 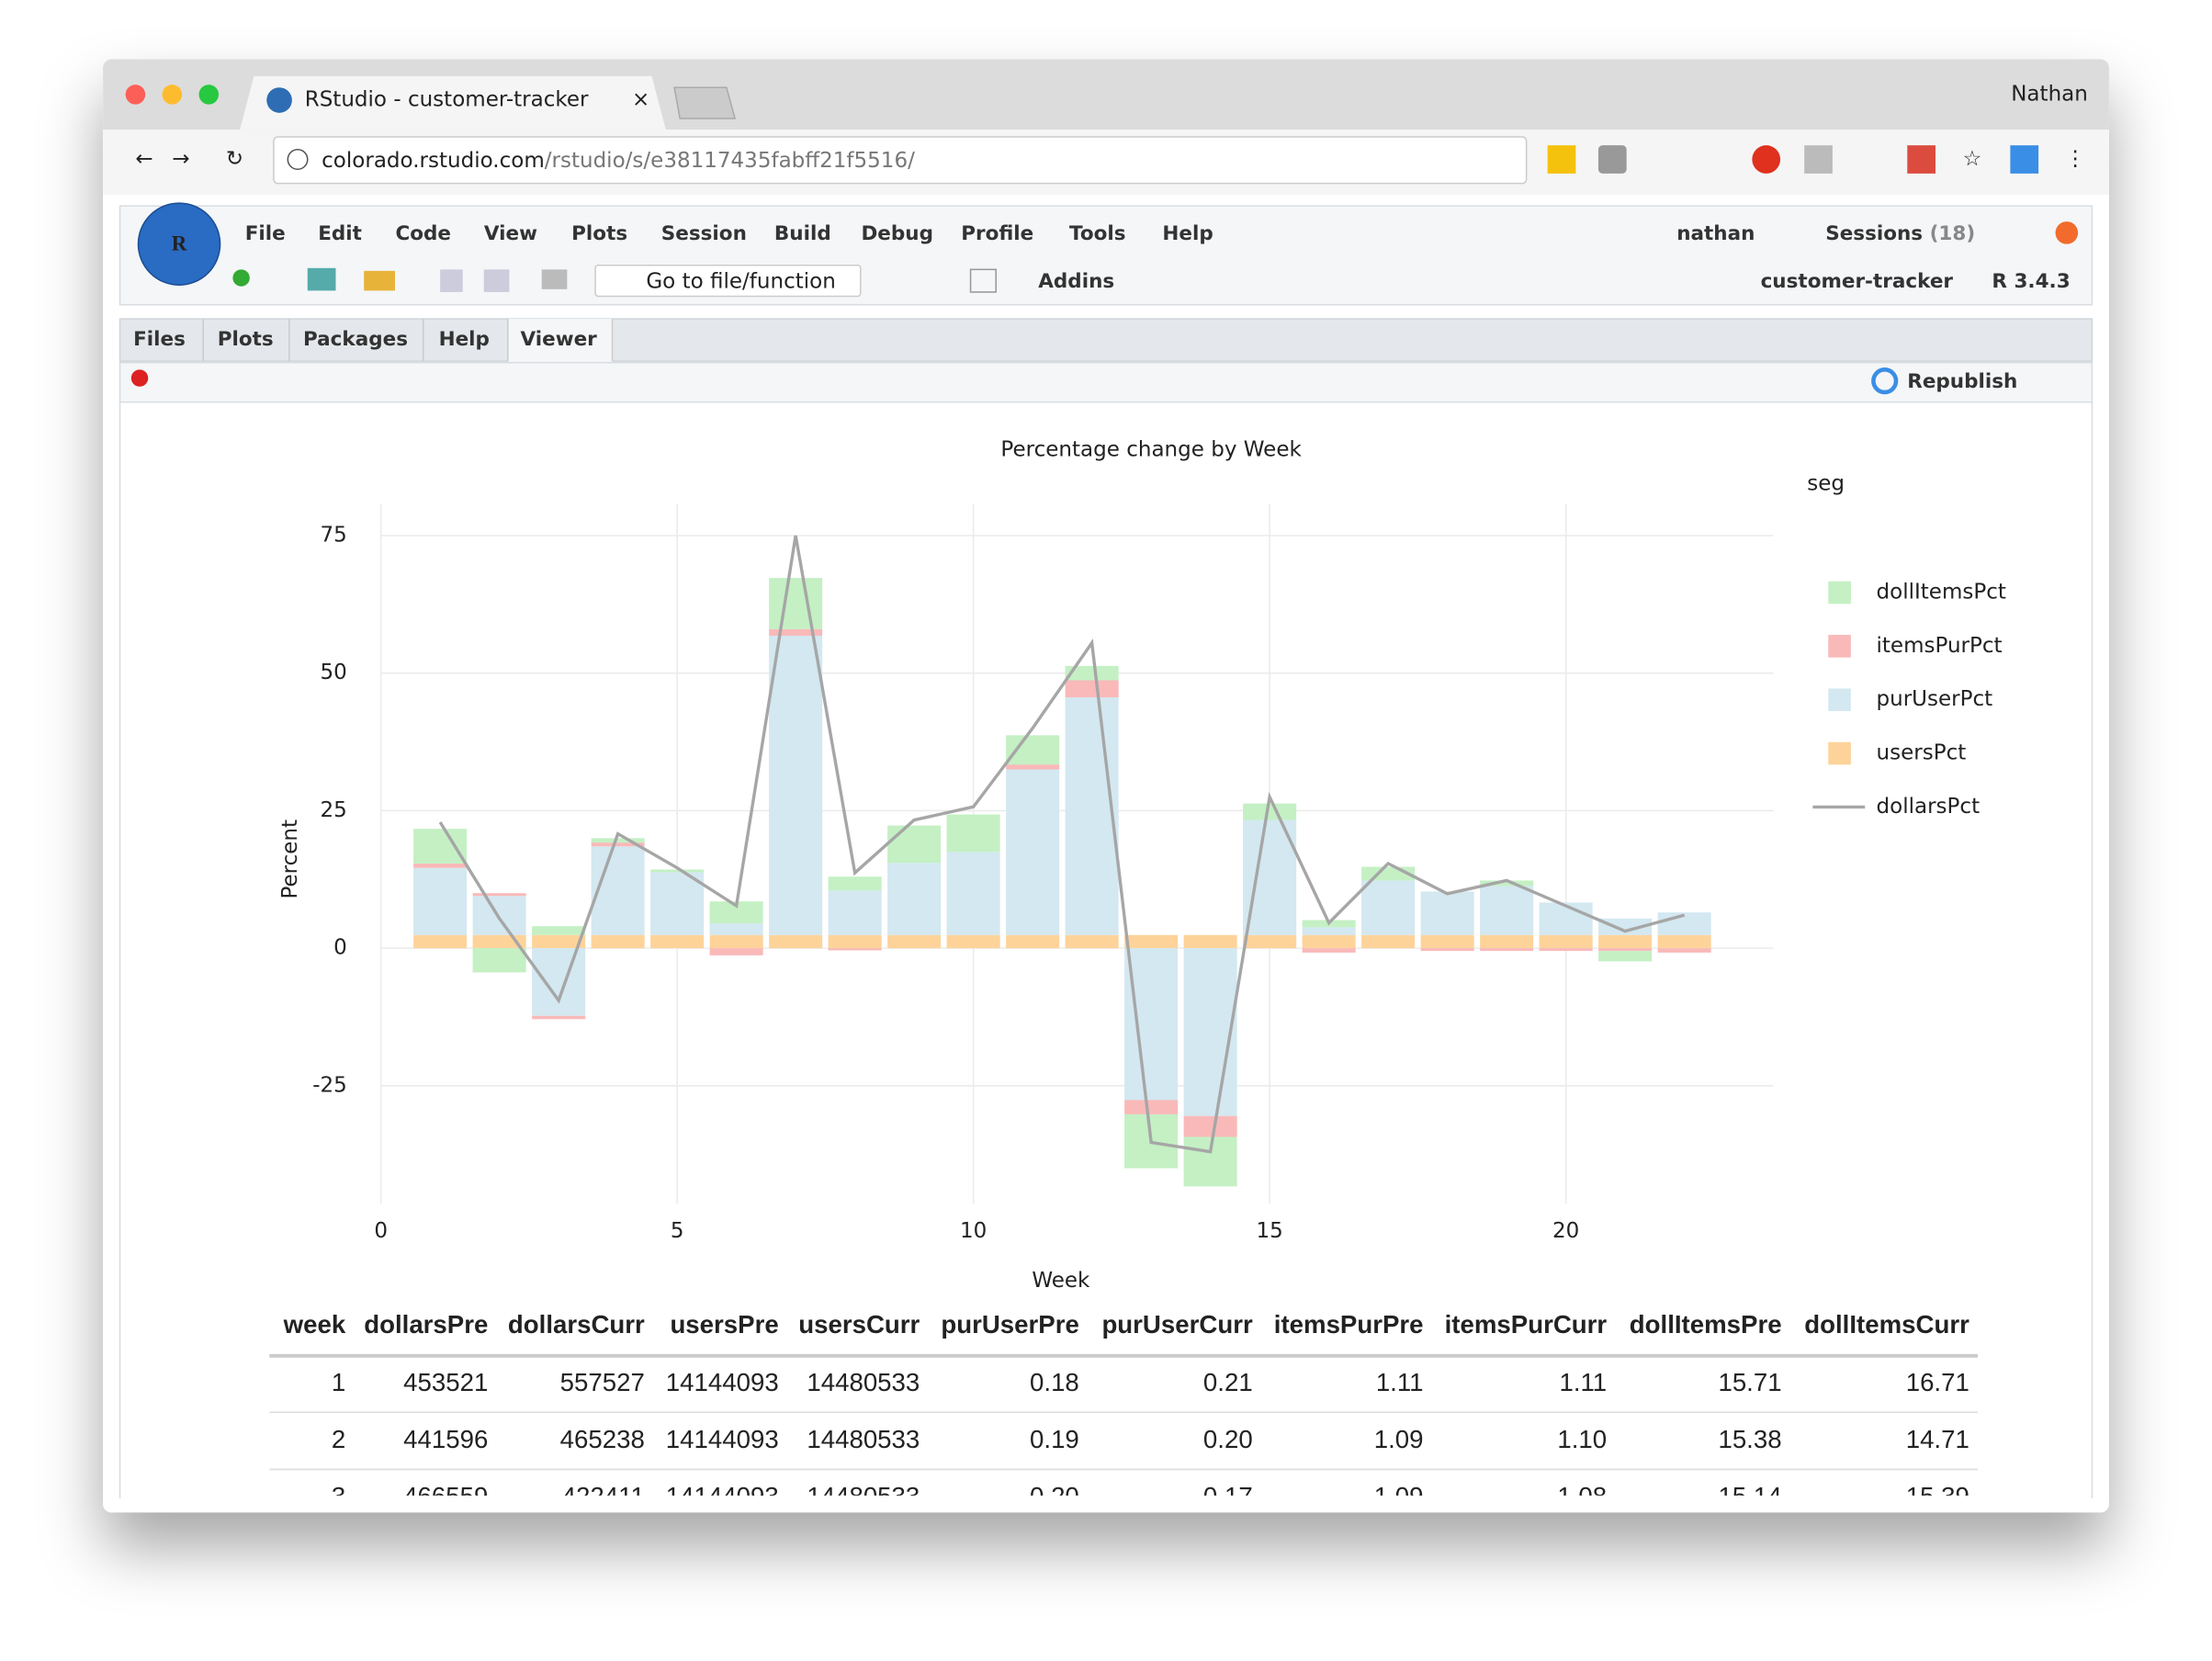 What do you see at coordinates (445, 1496) in the screenshot?
I see `table-cell: 466559` at bounding box center [445, 1496].